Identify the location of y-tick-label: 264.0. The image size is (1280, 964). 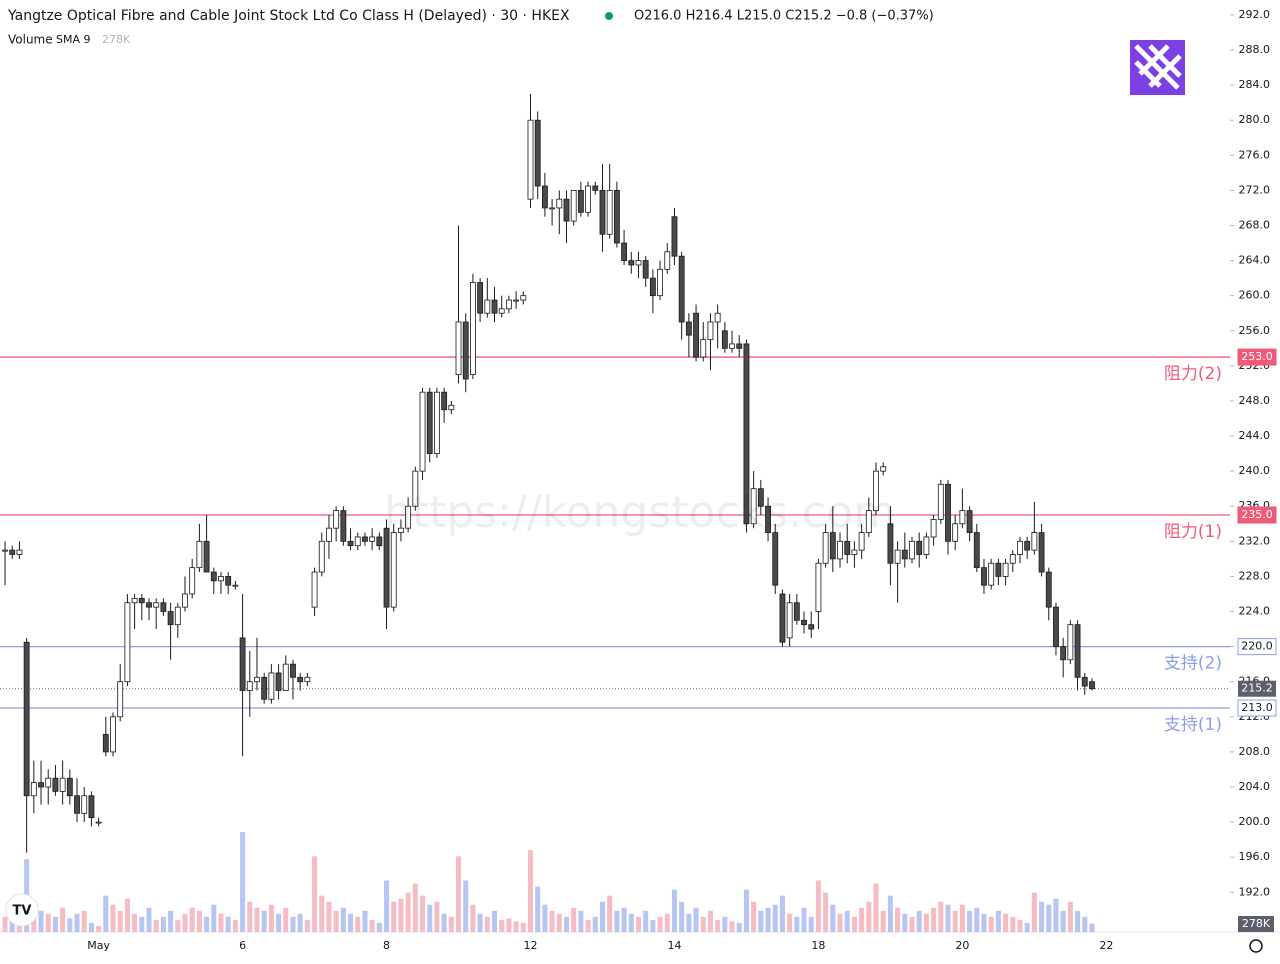
(1255, 260).